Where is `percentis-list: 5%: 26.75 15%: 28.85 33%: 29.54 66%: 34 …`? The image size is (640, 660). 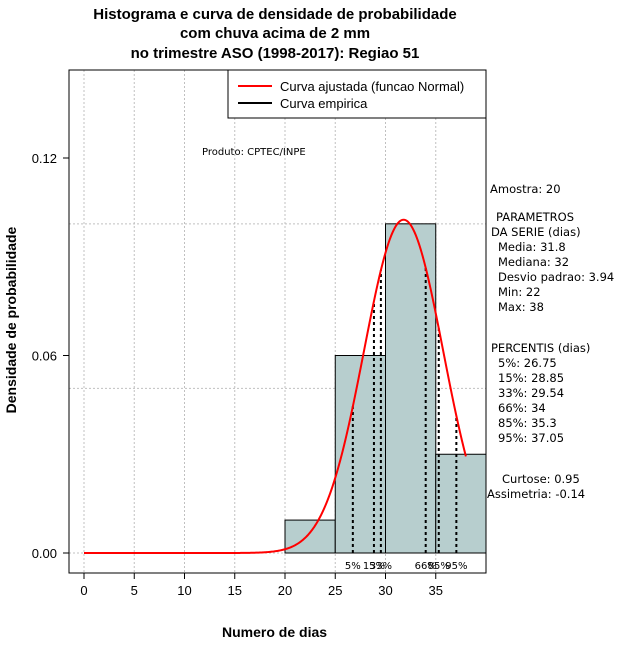
percentis-list: 5%: 26.75 15%: 28.85 33%: 29.54 66%: 34 … is located at coordinates (531, 401).